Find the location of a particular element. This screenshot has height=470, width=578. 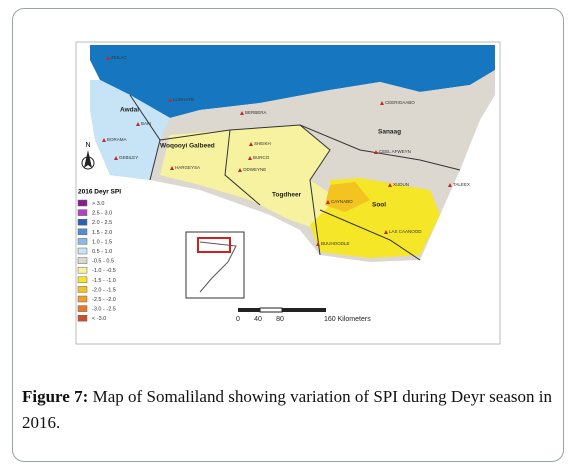

town-label: LAS CAANOOD is located at coordinates (405, 231).